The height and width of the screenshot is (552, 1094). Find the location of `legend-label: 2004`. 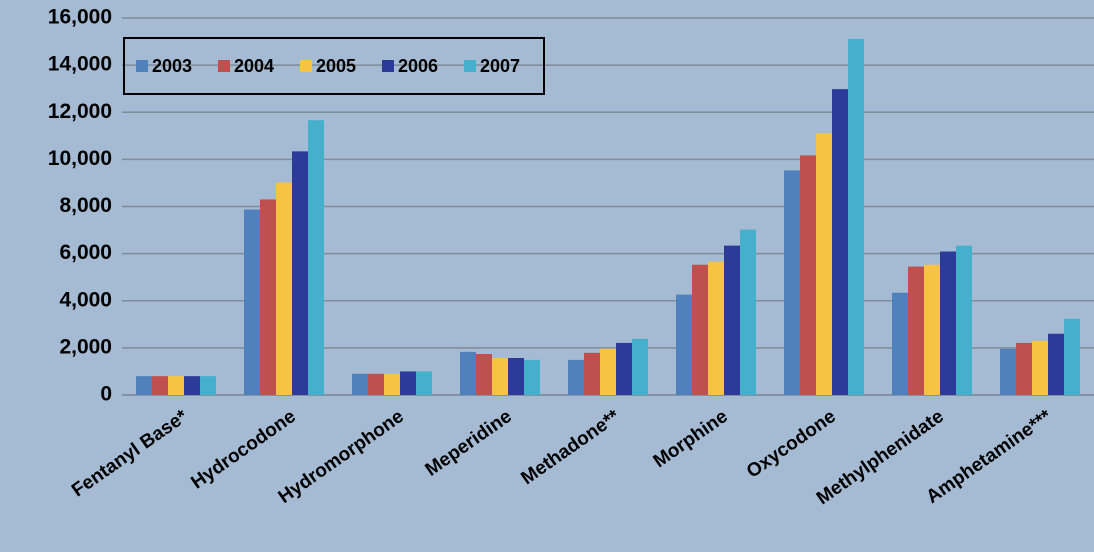

legend-label: 2004 is located at coordinates (254, 66).